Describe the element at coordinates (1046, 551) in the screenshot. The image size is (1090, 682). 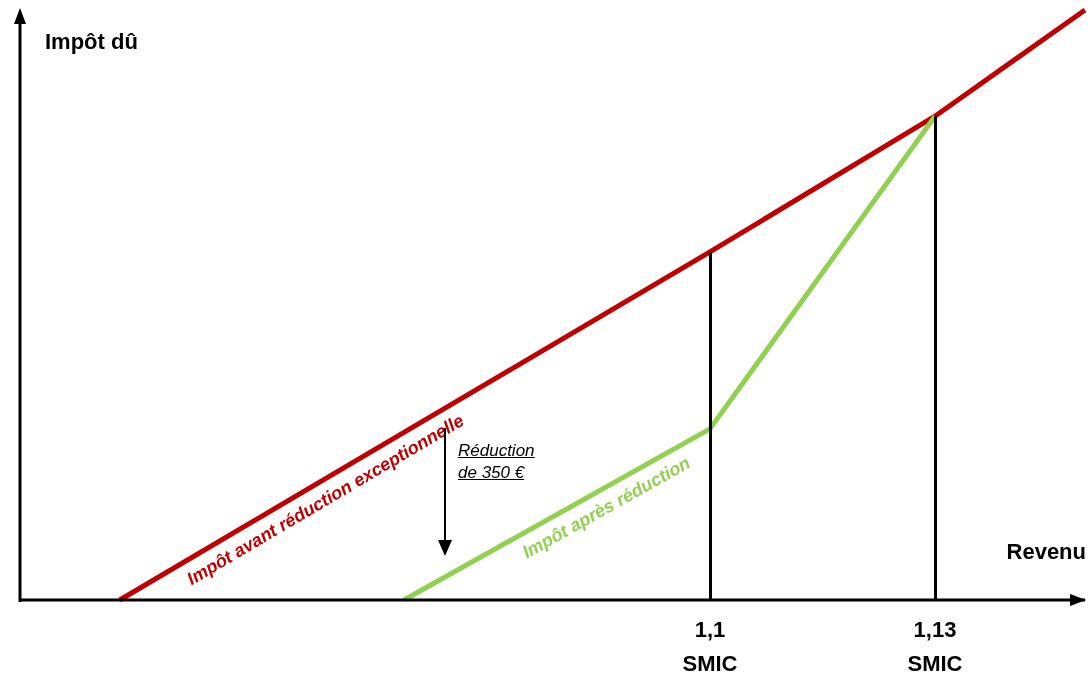
I see `x-axis-title: Revenu` at that location.